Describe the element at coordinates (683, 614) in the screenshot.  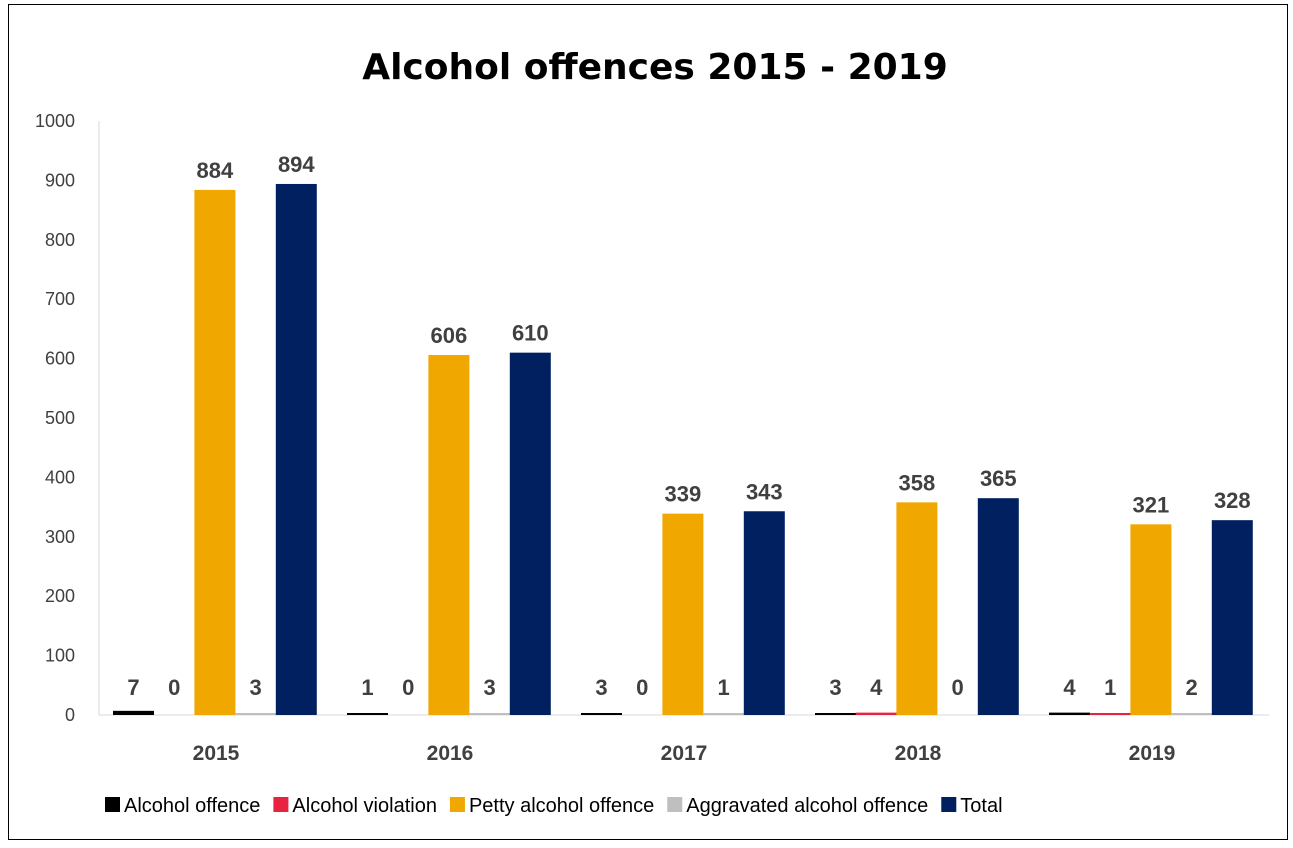
I see `bar-petty-alcohol-offence-2017` at that location.